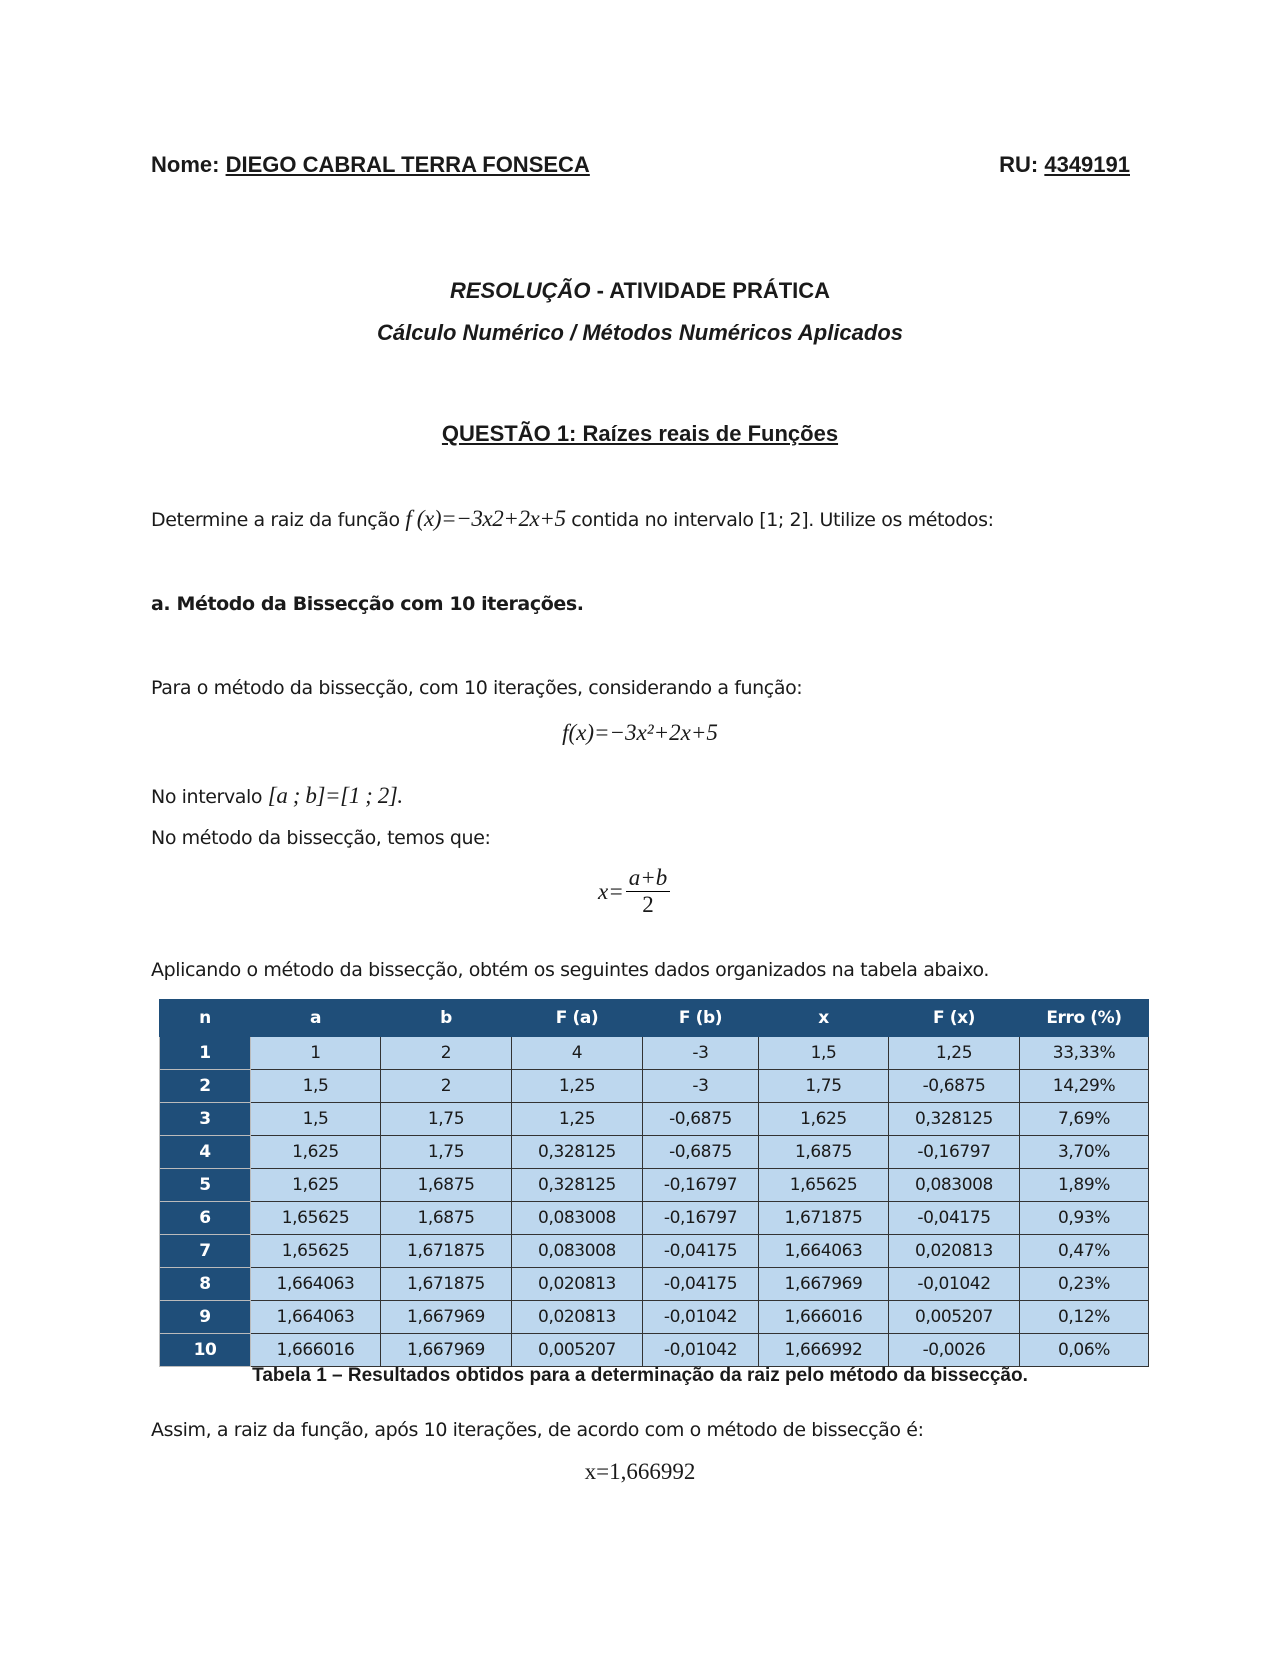 The width and height of the screenshot is (1280, 1656). I want to click on table-row: 2 1,5 2 1,25 -3 1,75 -0,6875 14,29%, so click(654, 1086).